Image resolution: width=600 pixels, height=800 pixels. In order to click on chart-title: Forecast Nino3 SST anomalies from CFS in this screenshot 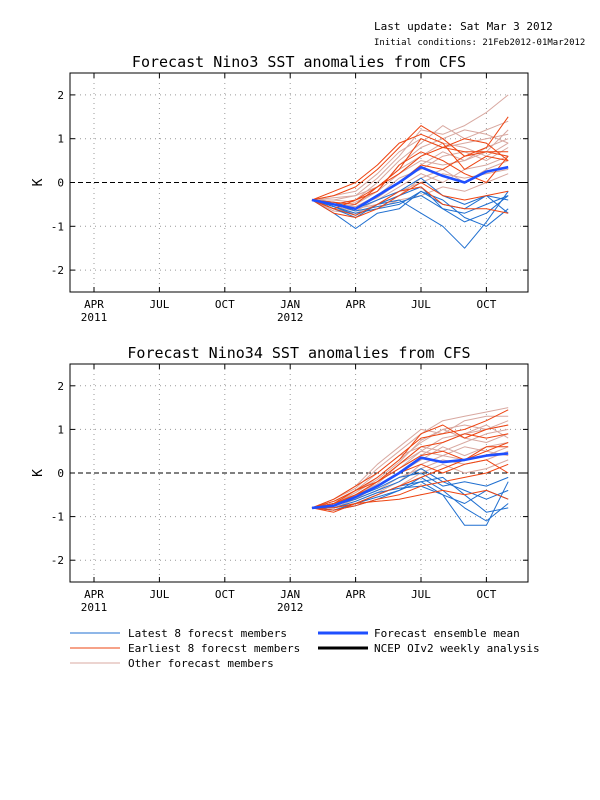, I will do `click(299, 62)`.